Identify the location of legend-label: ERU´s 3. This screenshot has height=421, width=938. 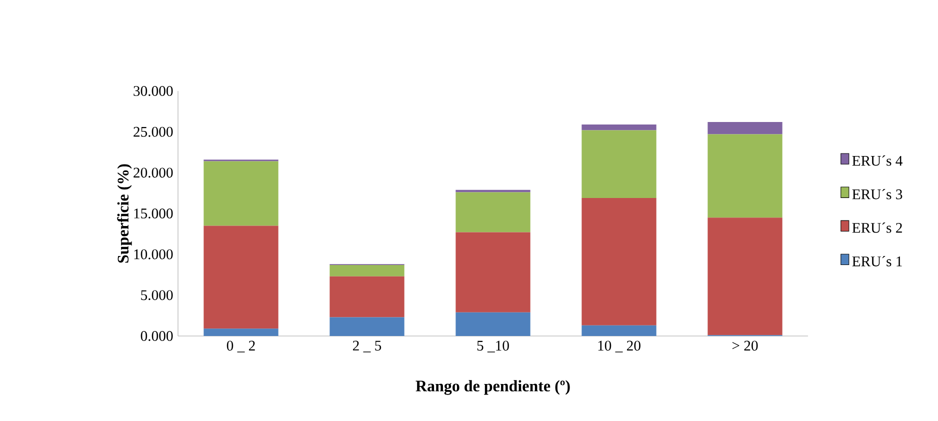
(877, 194).